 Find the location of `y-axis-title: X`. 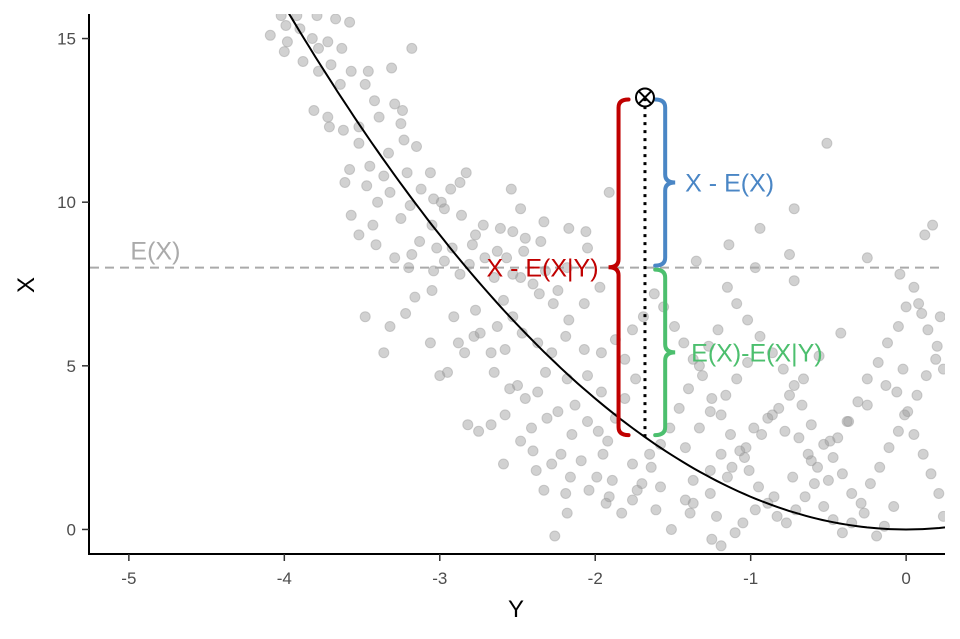

y-axis-title: X is located at coordinates (26, 285).